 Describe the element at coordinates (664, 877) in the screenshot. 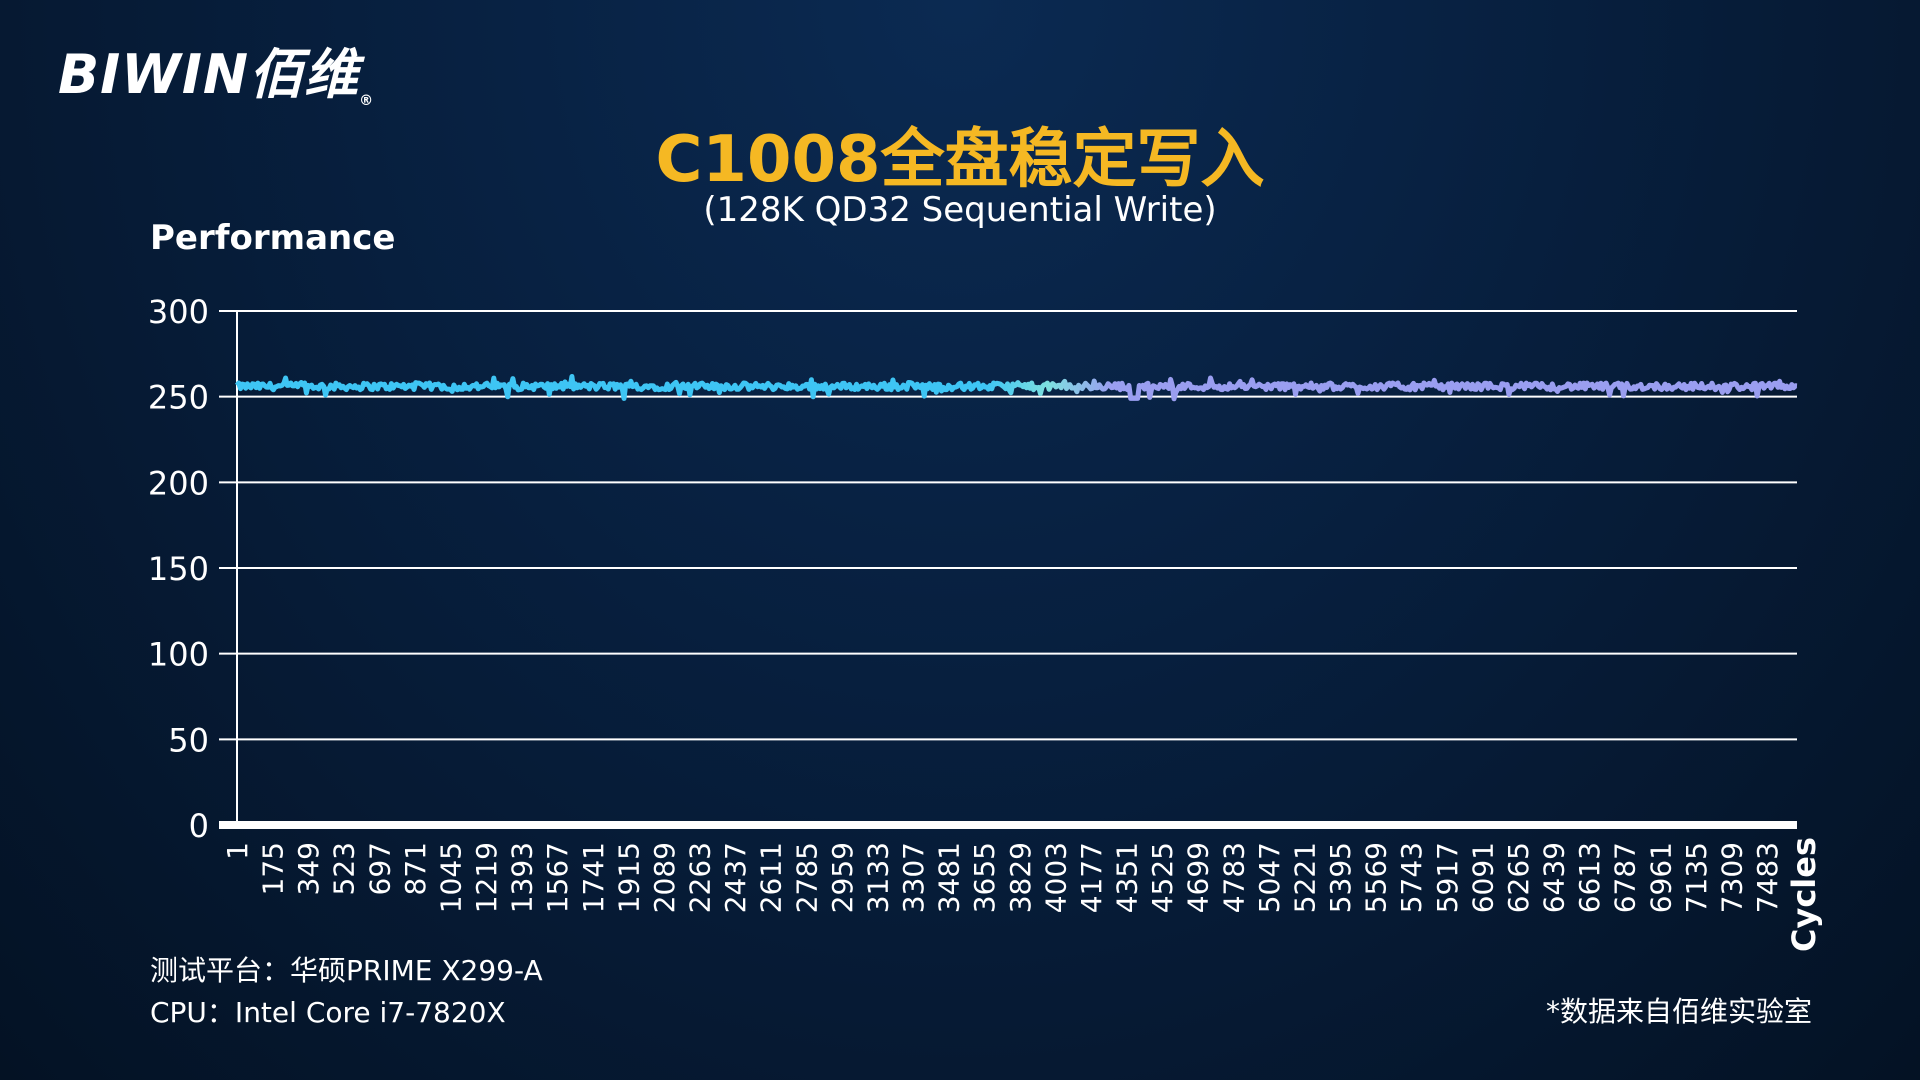

I see `x-tick-label: 2089` at that location.